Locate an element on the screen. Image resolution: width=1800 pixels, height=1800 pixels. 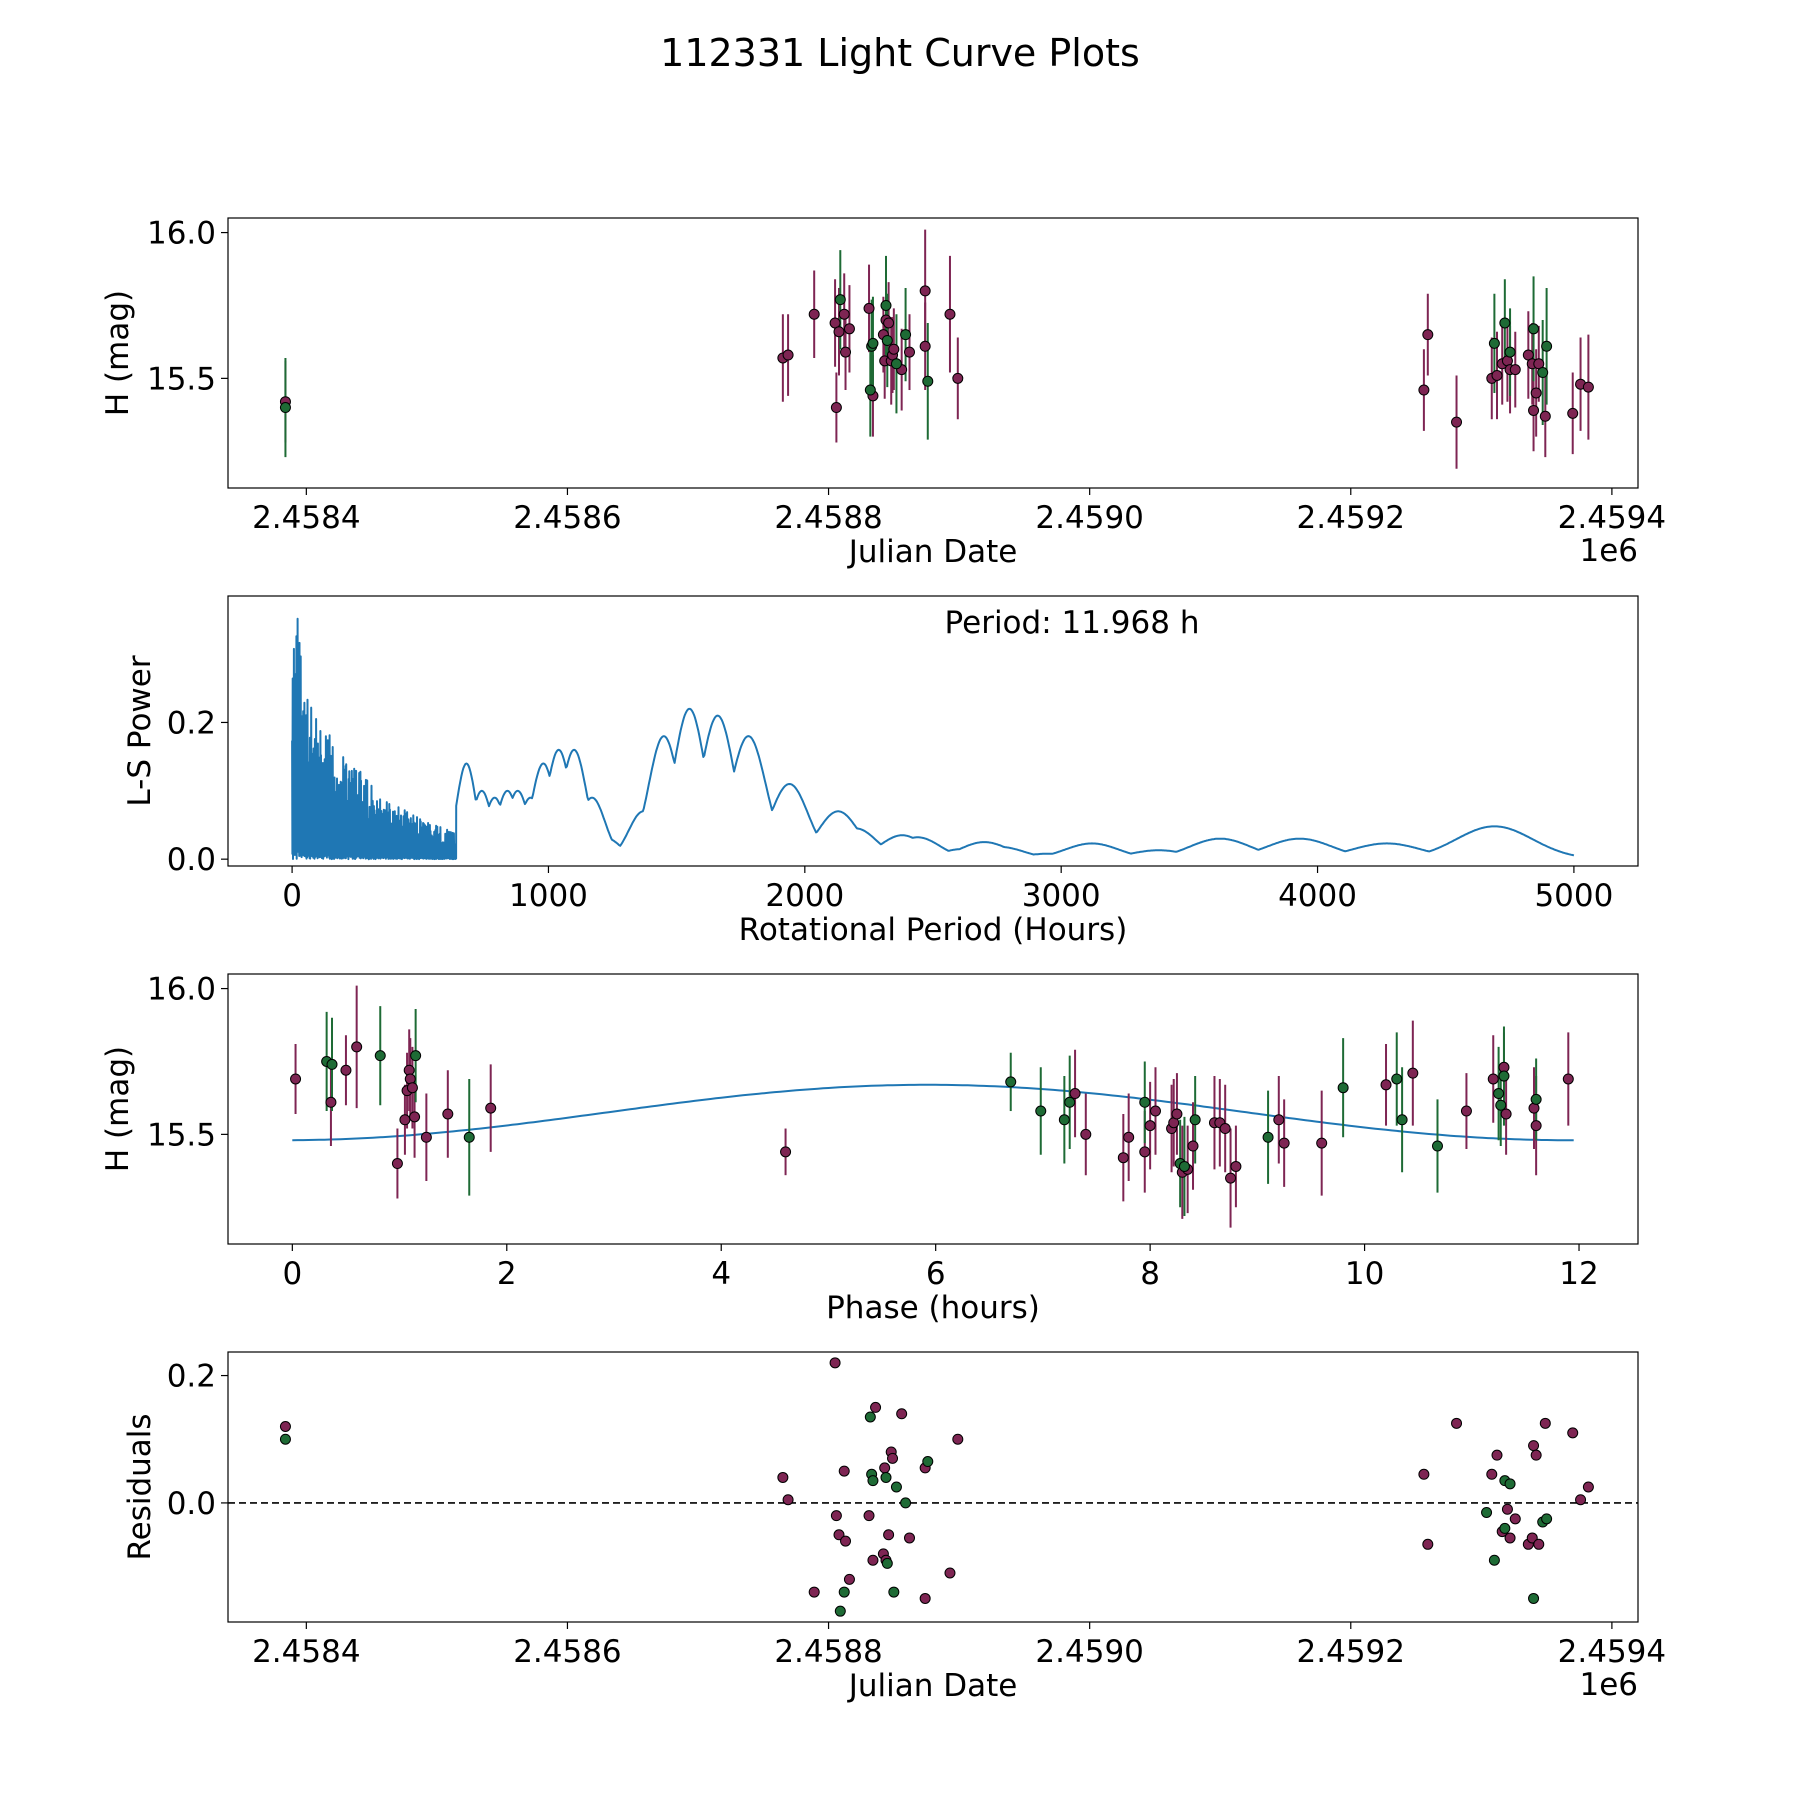
periodogram-x-ticks: 0 1000 2000 3000 4000 5000 is located at coordinates (947, 890).